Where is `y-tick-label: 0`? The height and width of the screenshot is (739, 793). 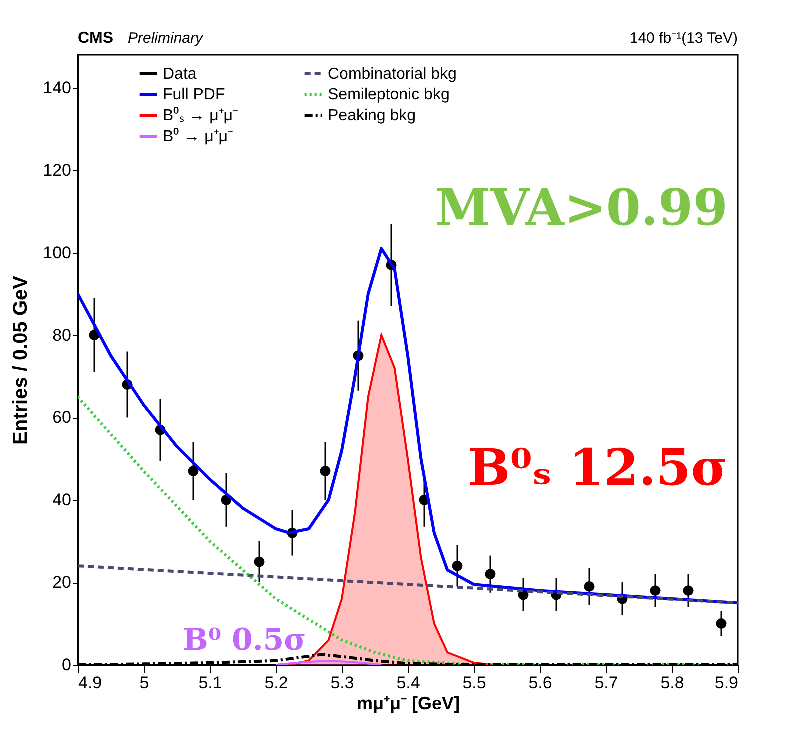 y-tick-label: 0 is located at coordinates (67, 665).